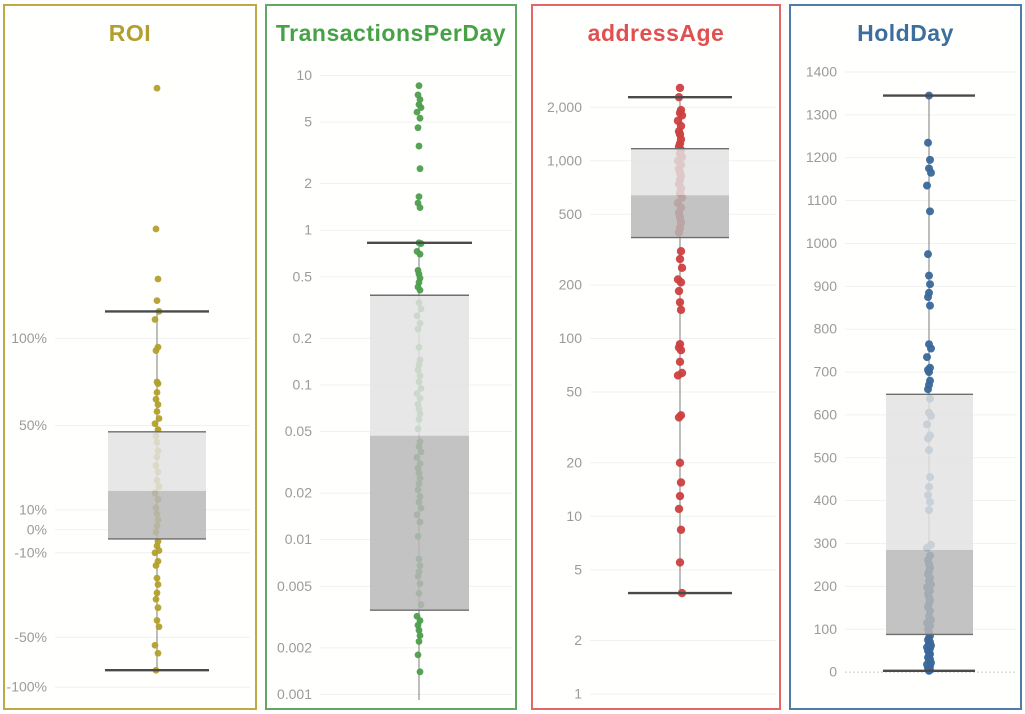 The image size is (1025, 714). Describe the element at coordinates (826, 372) in the screenshot. I see `axis-tick-label: 700` at that location.